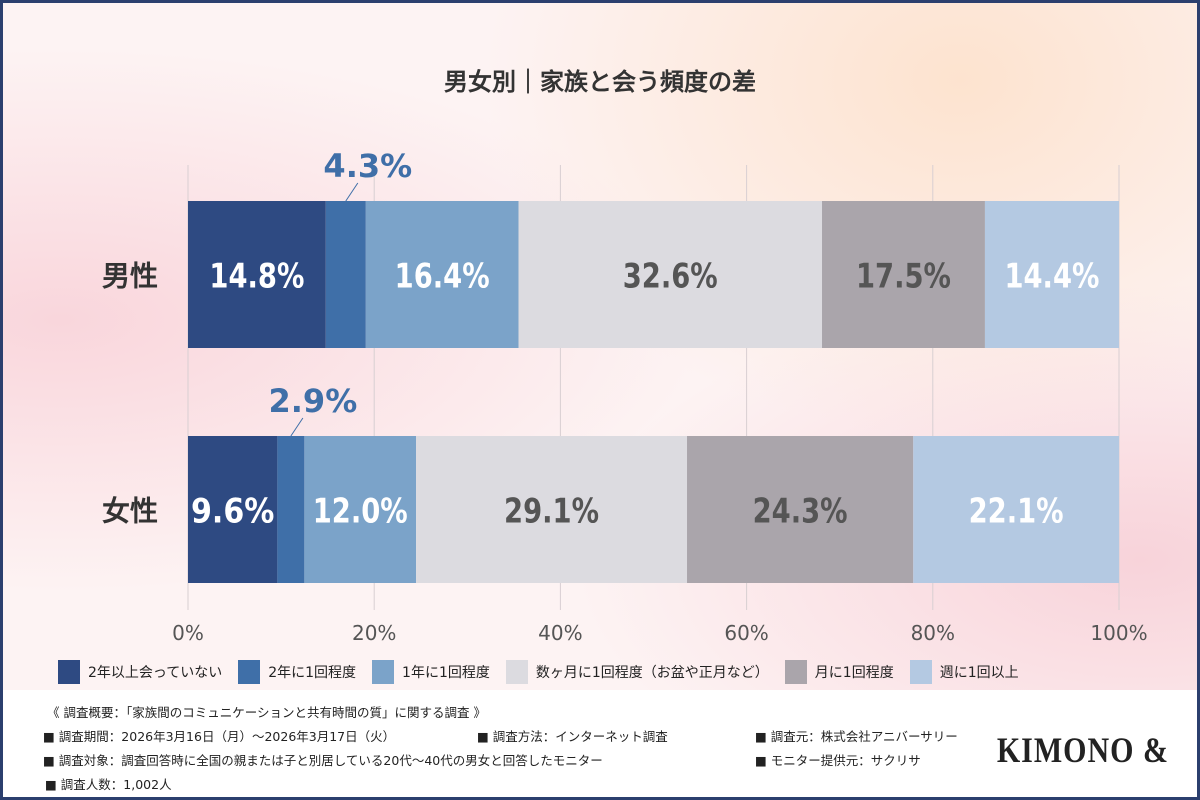  Describe the element at coordinates (188, 633) in the screenshot. I see `x-tick-label: 0%` at that location.